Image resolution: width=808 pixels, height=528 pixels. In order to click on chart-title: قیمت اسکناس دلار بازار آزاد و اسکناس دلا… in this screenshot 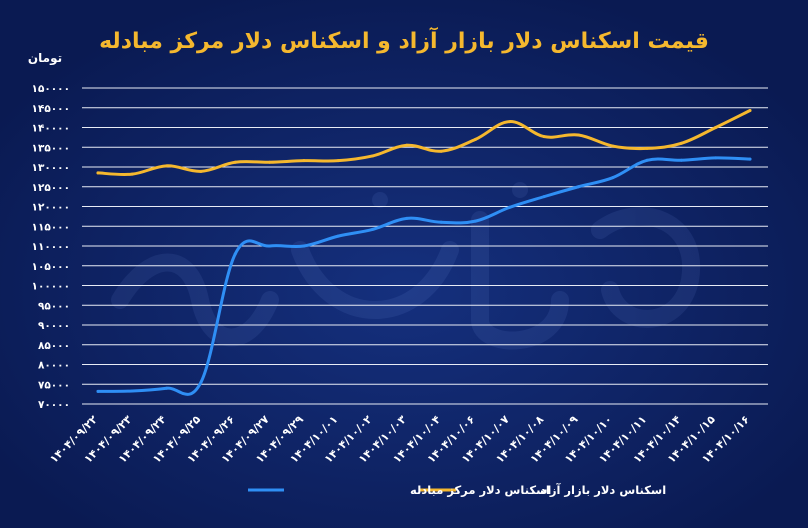, I will do `click(404, 40)`.